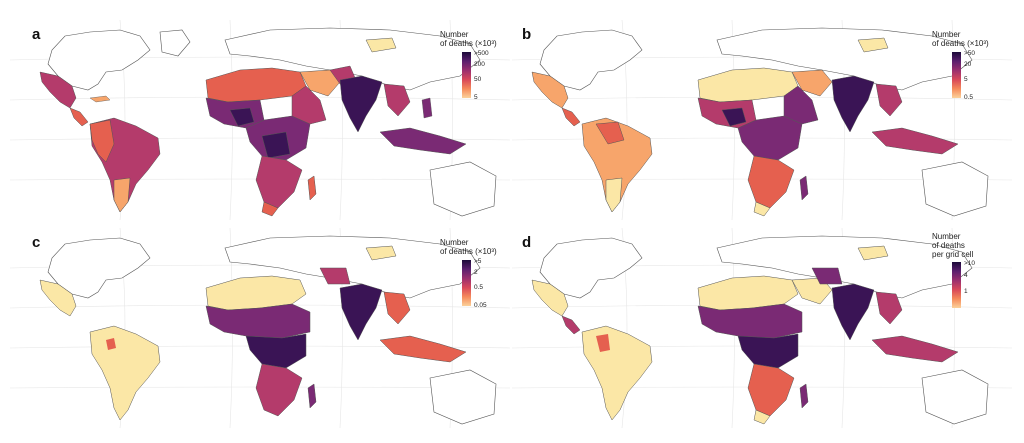 This screenshot has width=1024, height=443. I want to click on africa-nigeria, so click(734, 117).